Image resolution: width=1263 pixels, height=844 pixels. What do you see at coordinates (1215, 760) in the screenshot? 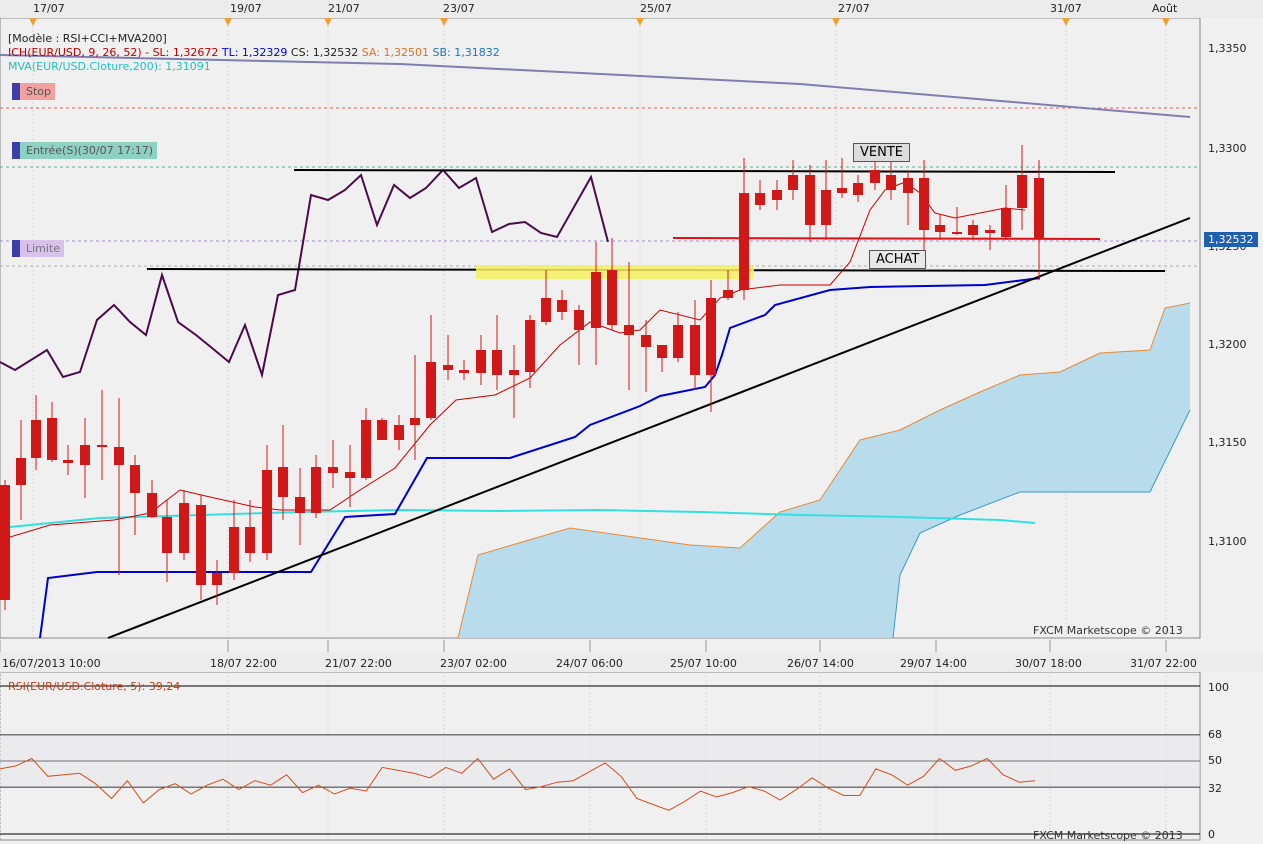
I see `rsi-level: 50` at bounding box center [1215, 760].